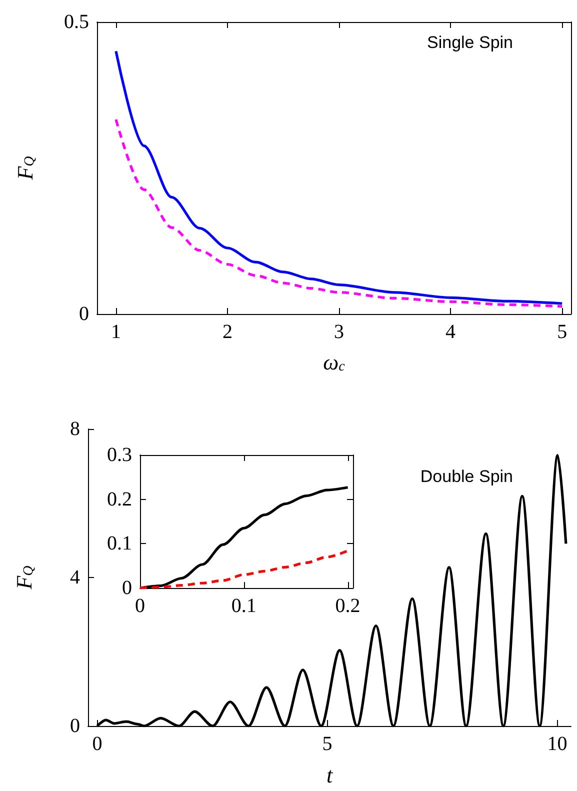 The height and width of the screenshot is (791, 577). I want to click on y-tick-label: 4, so click(75, 577).